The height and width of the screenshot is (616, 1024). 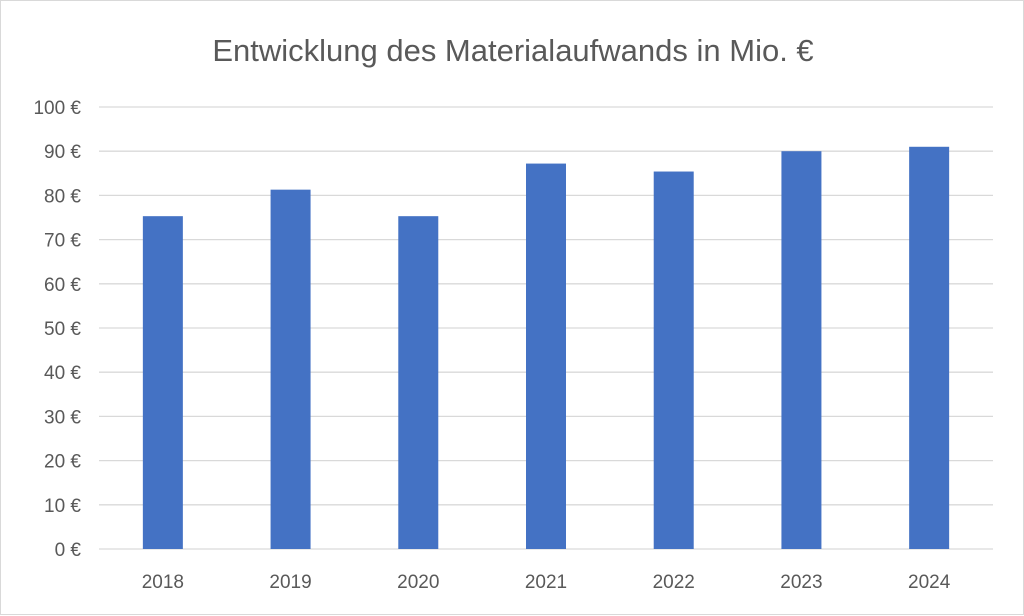 What do you see at coordinates (62, 285) in the screenshot?
I see `y-tick-label: 60 €` at bounding box center [62, 285].